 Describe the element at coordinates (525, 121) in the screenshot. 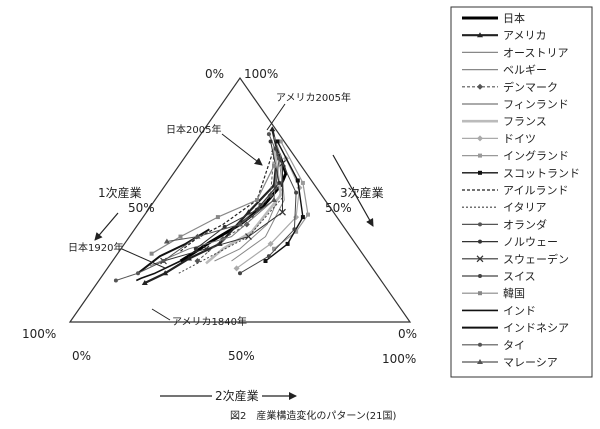

I see `legend-label: フランス` at that location.